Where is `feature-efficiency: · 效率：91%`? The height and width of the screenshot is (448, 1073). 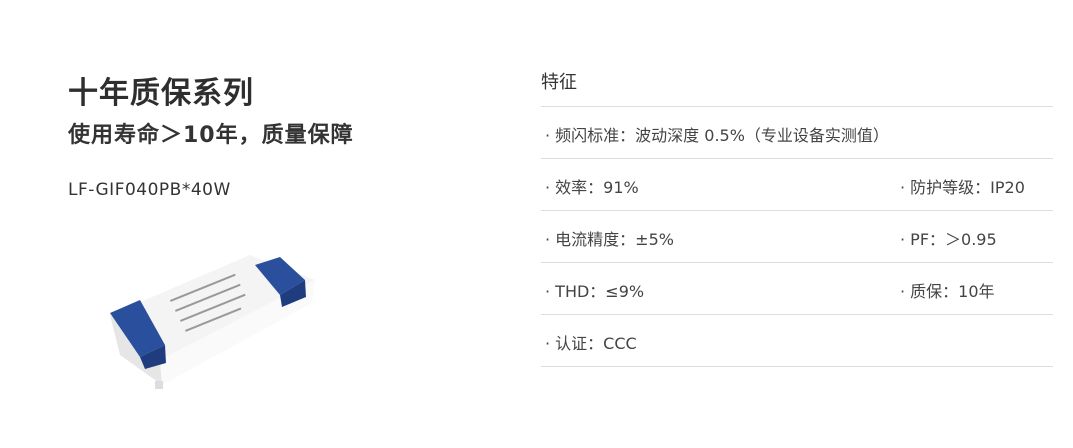 feature-efficiency: · 效率：91% is located at coordinates (592, 187).